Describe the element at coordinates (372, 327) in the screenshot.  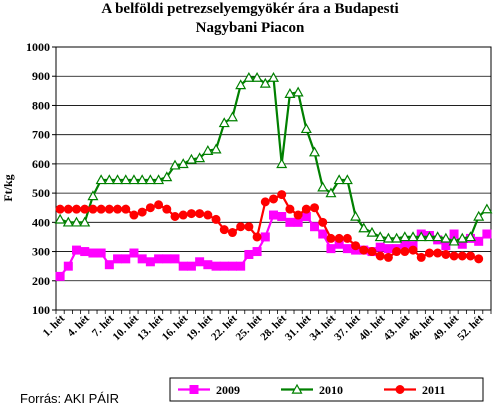
I see `x-tick-label: 40. hét` at that location.